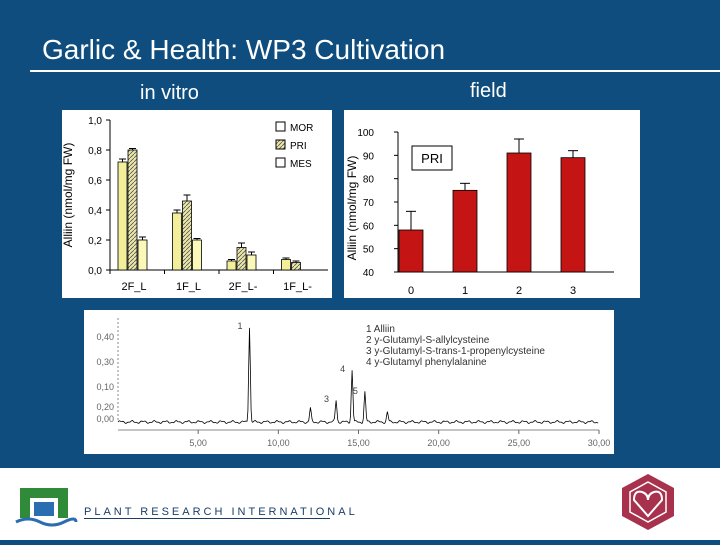 The image size is (720, 545). I want to click on pri-logo-icon, so click(46, 506).